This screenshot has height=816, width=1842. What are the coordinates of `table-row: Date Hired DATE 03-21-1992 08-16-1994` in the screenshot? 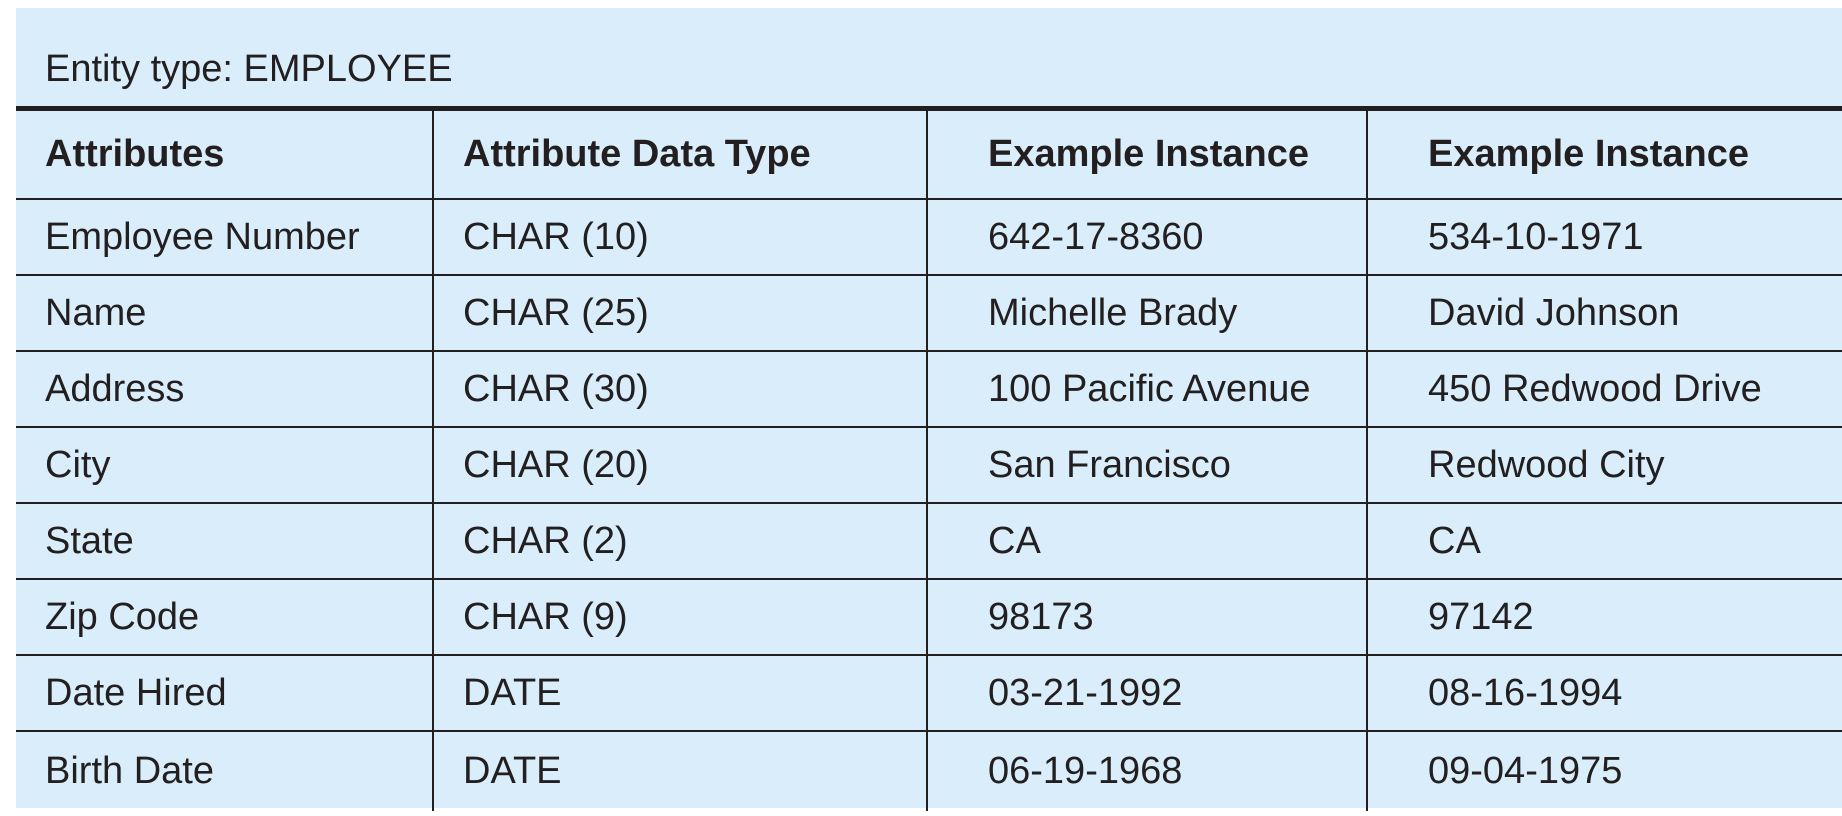 It's located at (929, 693).